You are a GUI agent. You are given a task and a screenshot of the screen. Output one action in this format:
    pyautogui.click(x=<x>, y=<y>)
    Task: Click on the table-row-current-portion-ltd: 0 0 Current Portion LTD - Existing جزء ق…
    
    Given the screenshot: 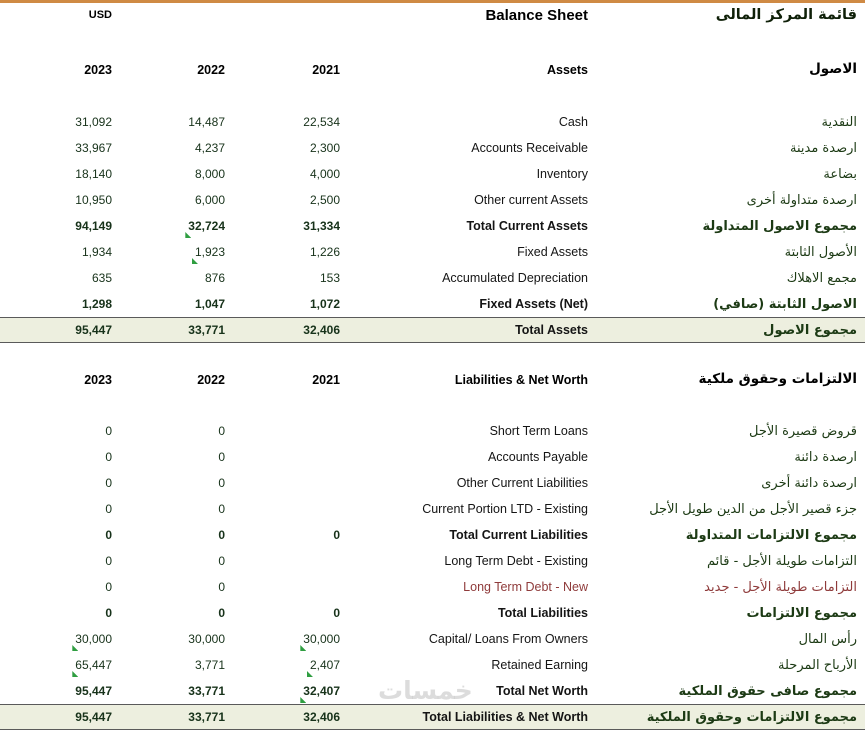 What is the action you would take?
    pyautogui.click(x=432, y=509)
    